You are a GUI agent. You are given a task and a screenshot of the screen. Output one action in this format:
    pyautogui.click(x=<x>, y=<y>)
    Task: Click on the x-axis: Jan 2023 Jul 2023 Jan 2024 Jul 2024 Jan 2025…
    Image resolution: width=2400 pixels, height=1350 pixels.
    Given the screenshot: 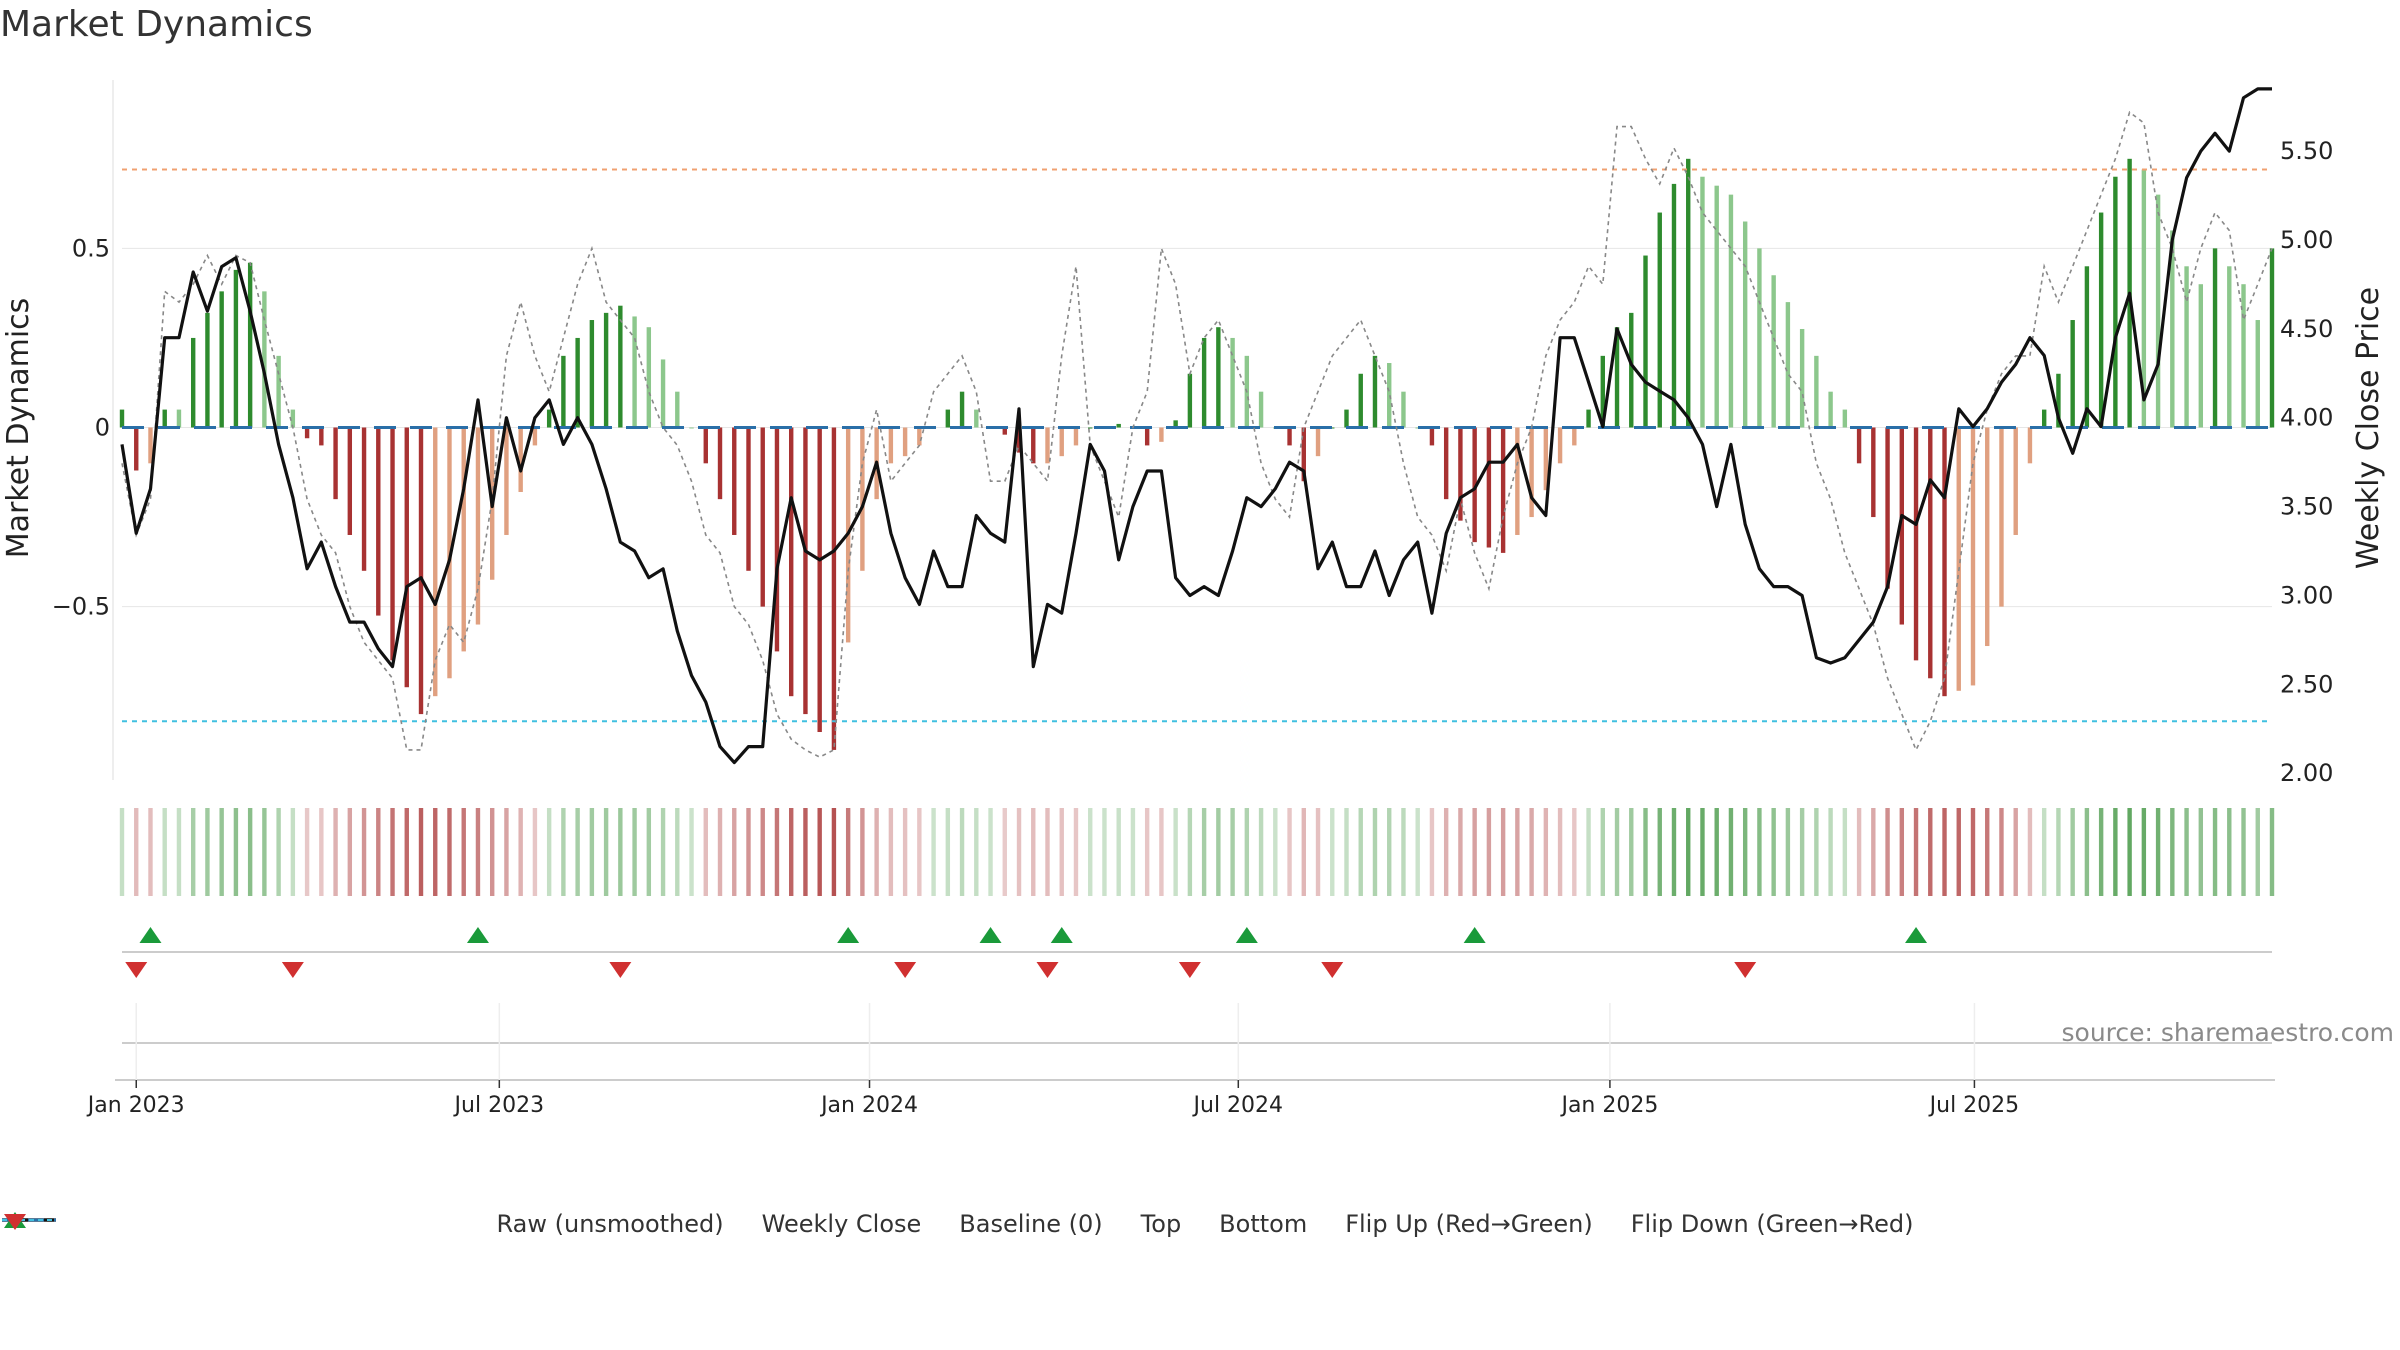 What is the action you would take?
    pyautogui.click(x=1180, y=1060)
    